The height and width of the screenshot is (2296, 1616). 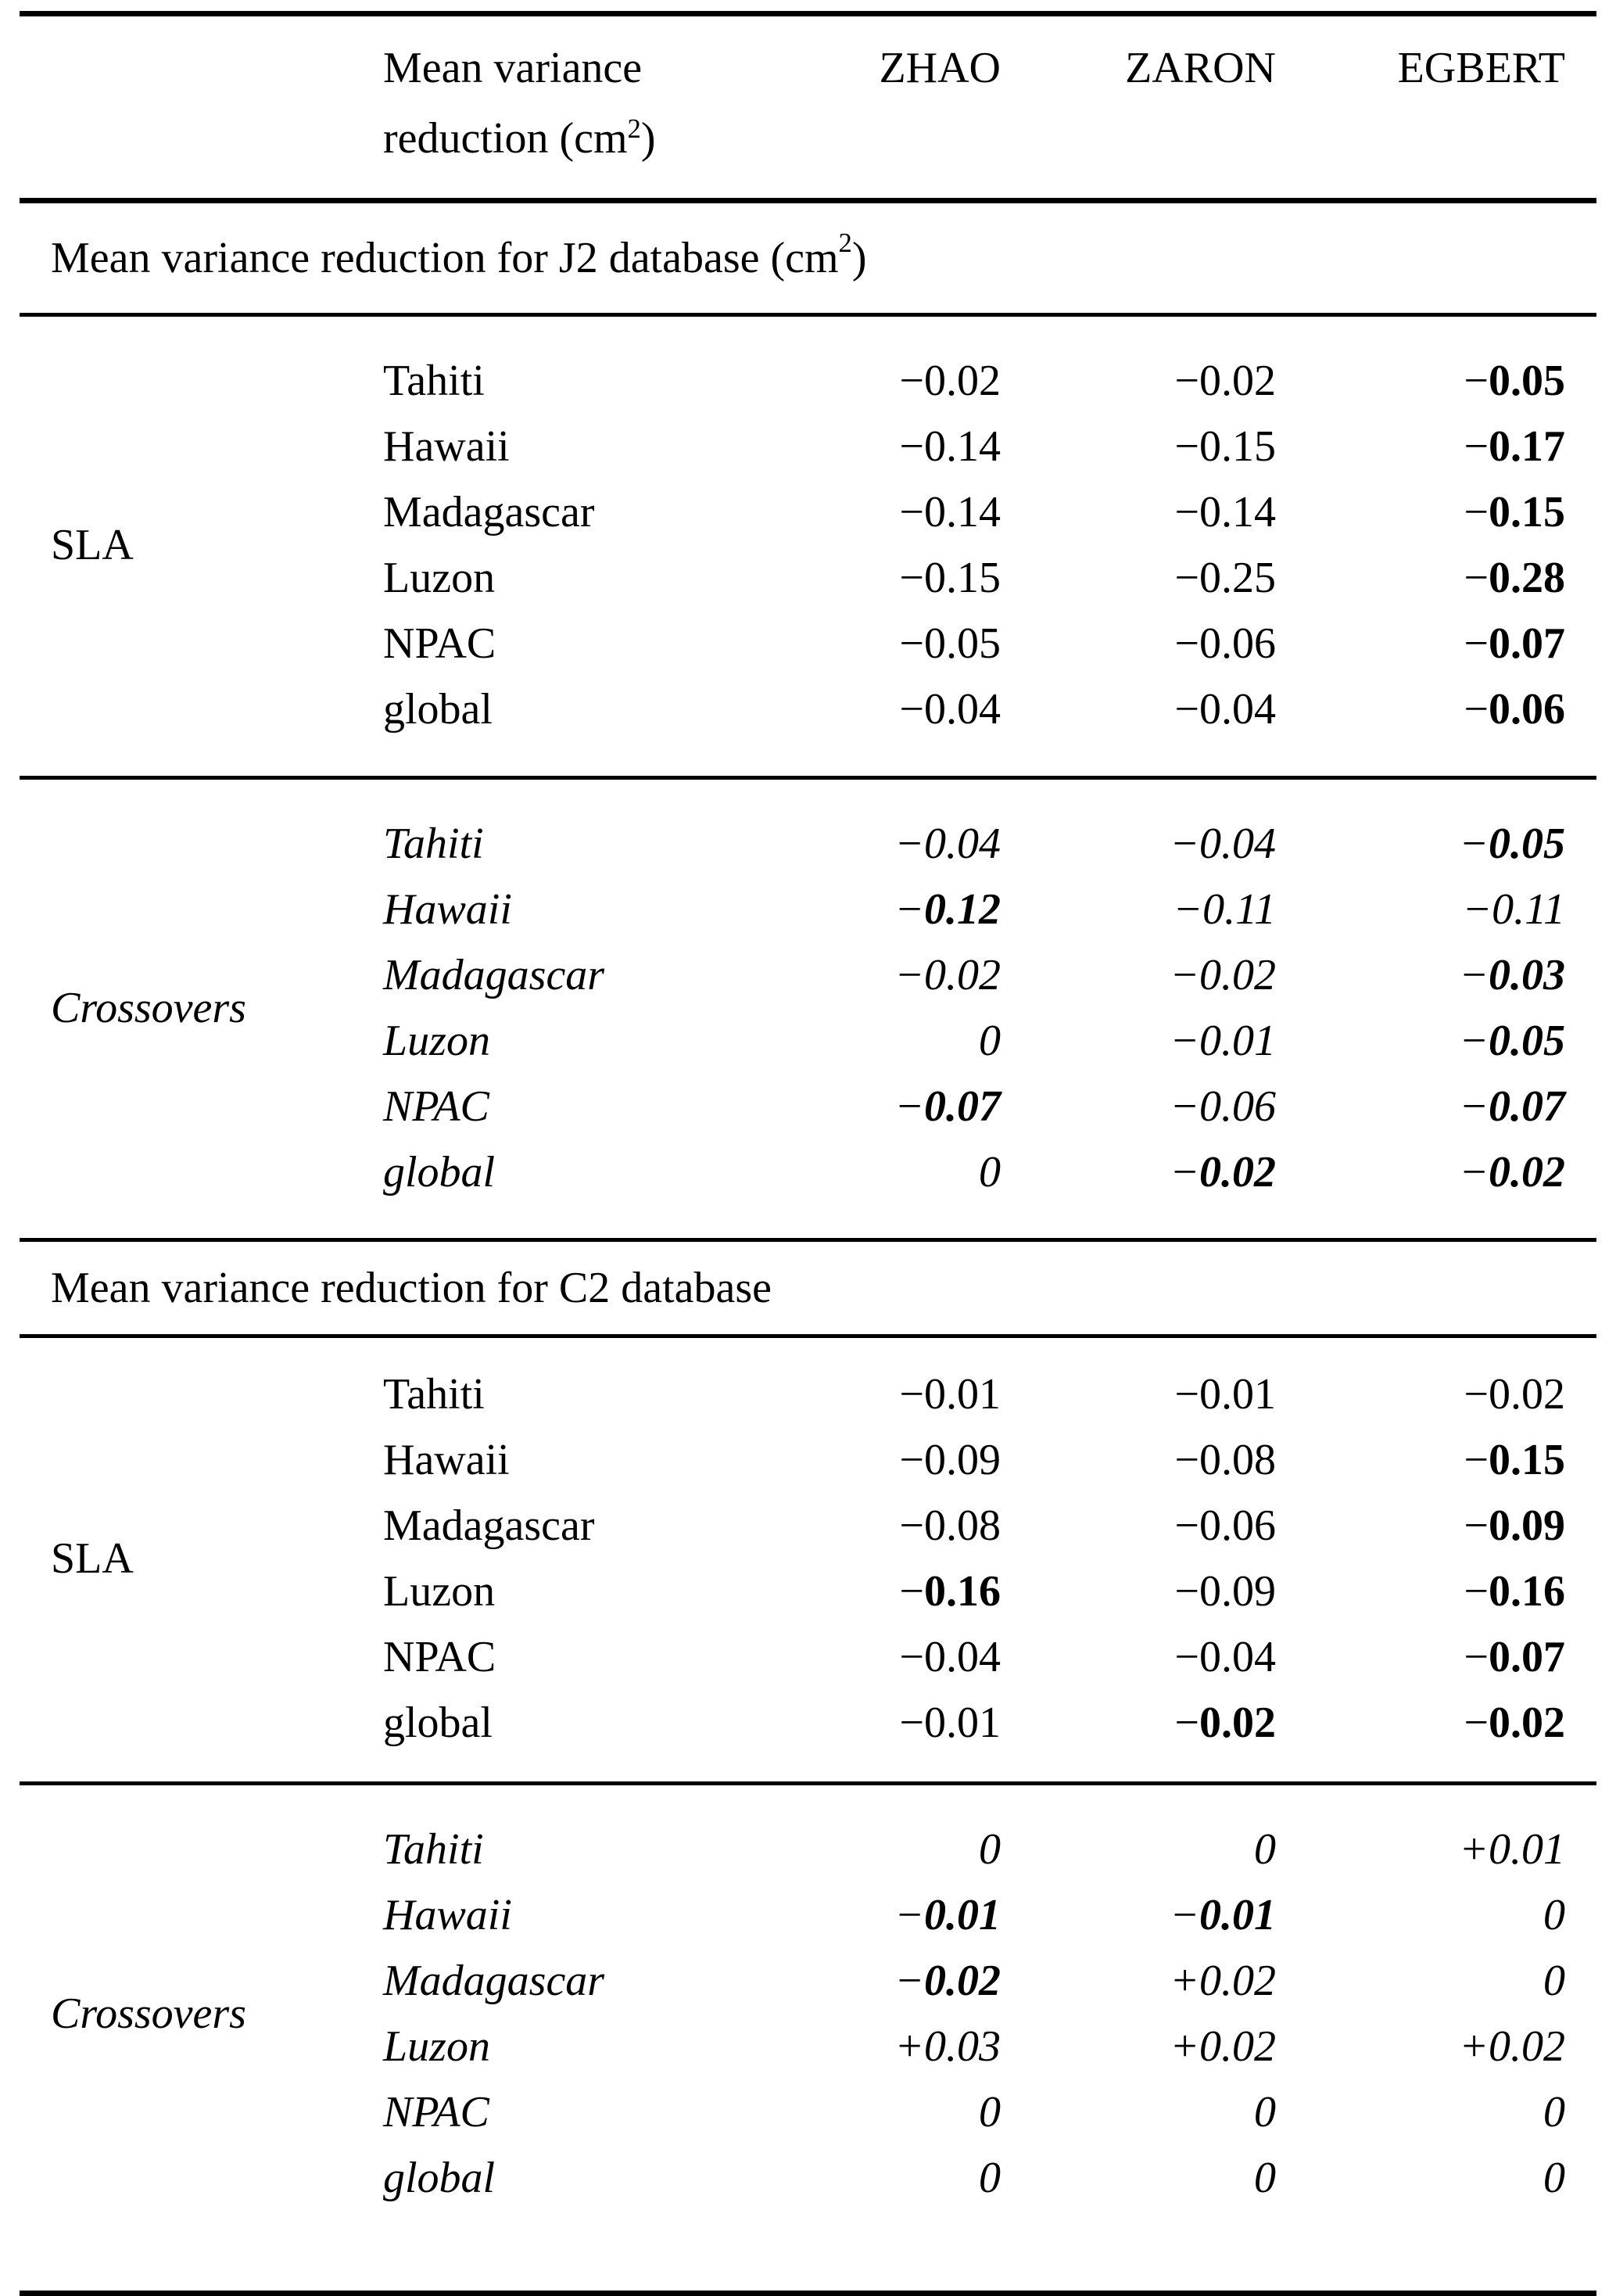 What do you see at coordinates (1225, 1591) in the screenshot?
I see `value-cell: −0.09` at bounding box center [1225, 1591].